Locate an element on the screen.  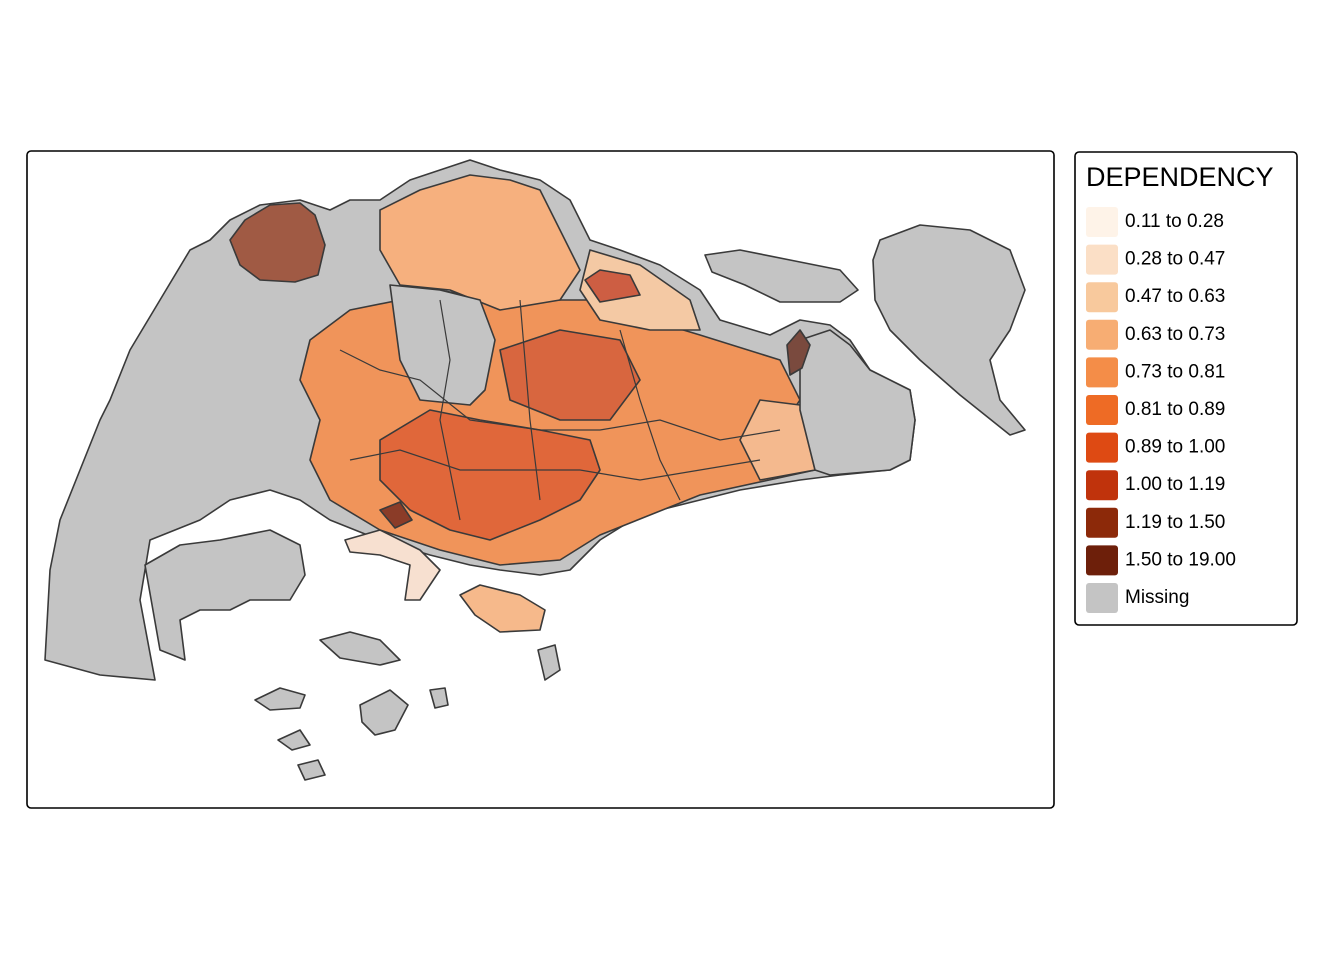
south-district is located at coordinates (396, 515).